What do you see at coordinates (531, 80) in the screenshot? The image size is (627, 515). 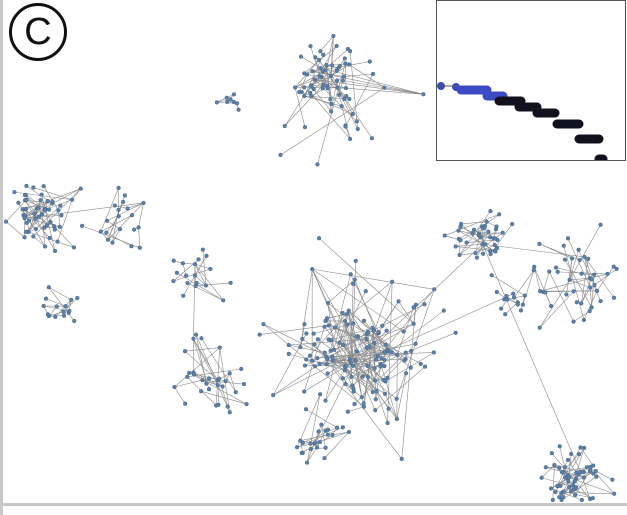 I see `inset-plot` at bounding box center [531, 80].